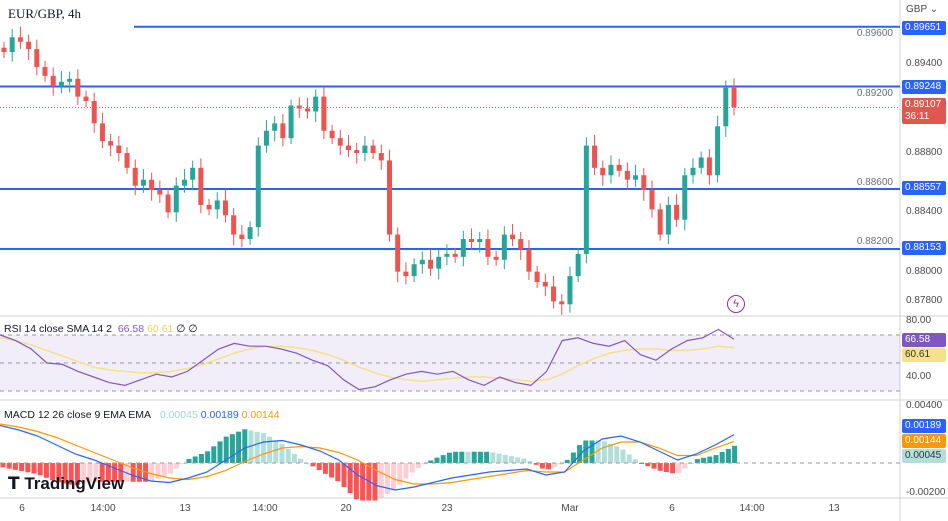 The height and width of the screenshot is (521, 948). I want to click on macd-tick: -0.00200, so click(926, 492).